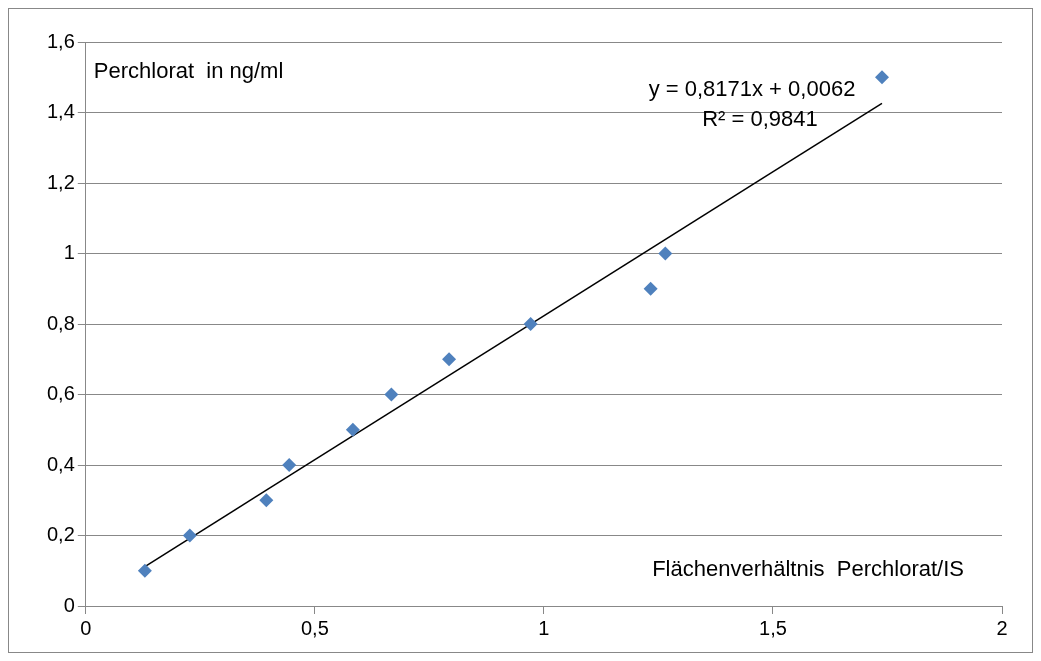 The width and height of the screenshot is (1041, 661). Describe the element at coordinates (760, 119) in the screenshot. I see `annotation: R² = 0,9841` at that location.